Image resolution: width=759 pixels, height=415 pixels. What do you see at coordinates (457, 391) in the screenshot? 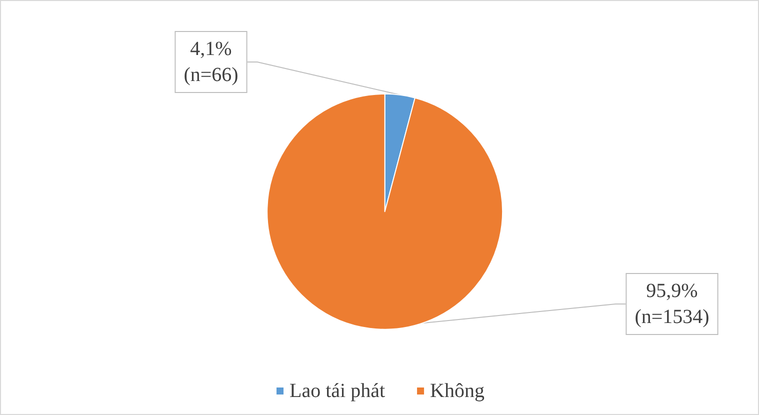
I see `legend-label: Không` at bounding box center [457, 391].